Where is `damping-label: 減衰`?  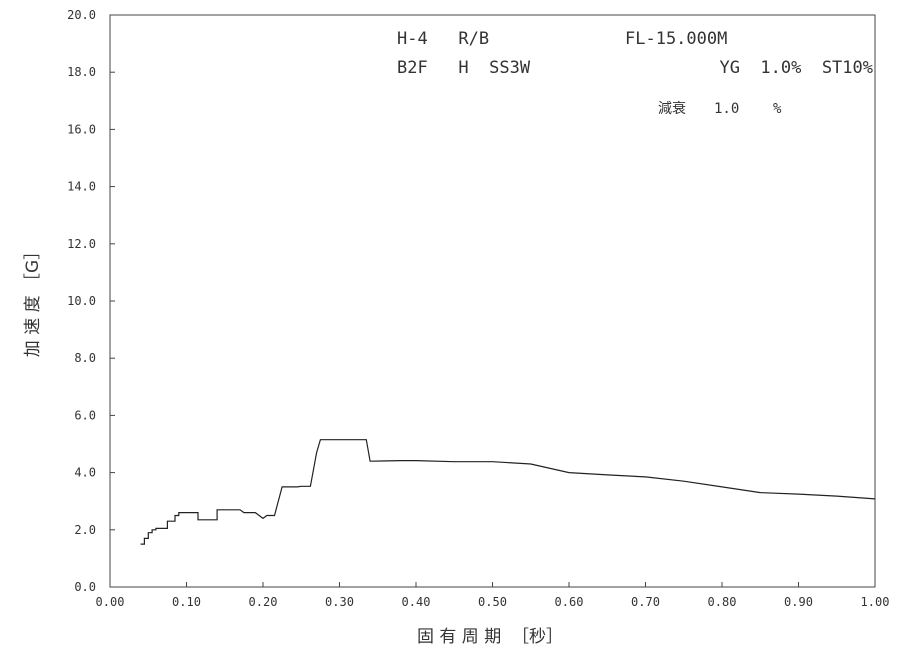
damping-label: 減衰 is located at coordinates (672, 108).